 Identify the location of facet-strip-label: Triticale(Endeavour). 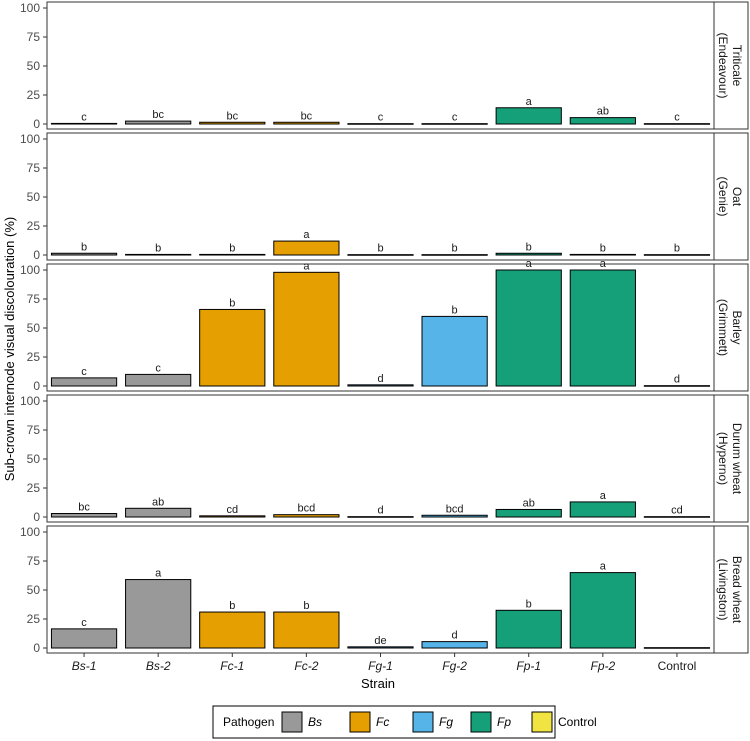
(730, 65).